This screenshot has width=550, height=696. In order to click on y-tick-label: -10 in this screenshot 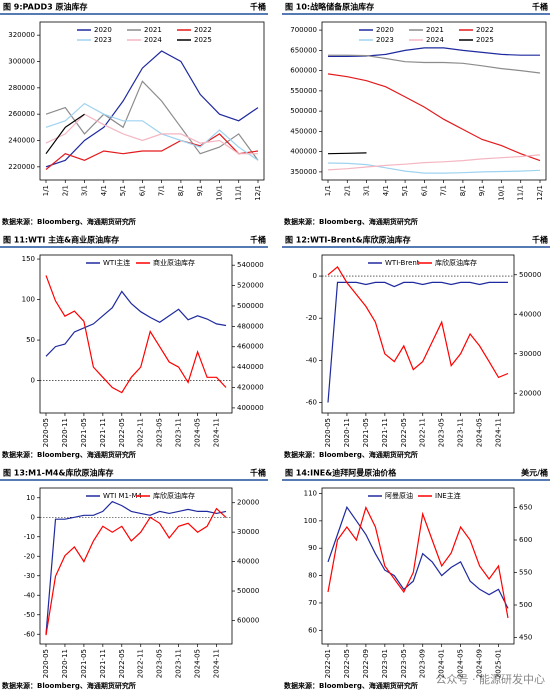, I will do `click(29, 537)`.